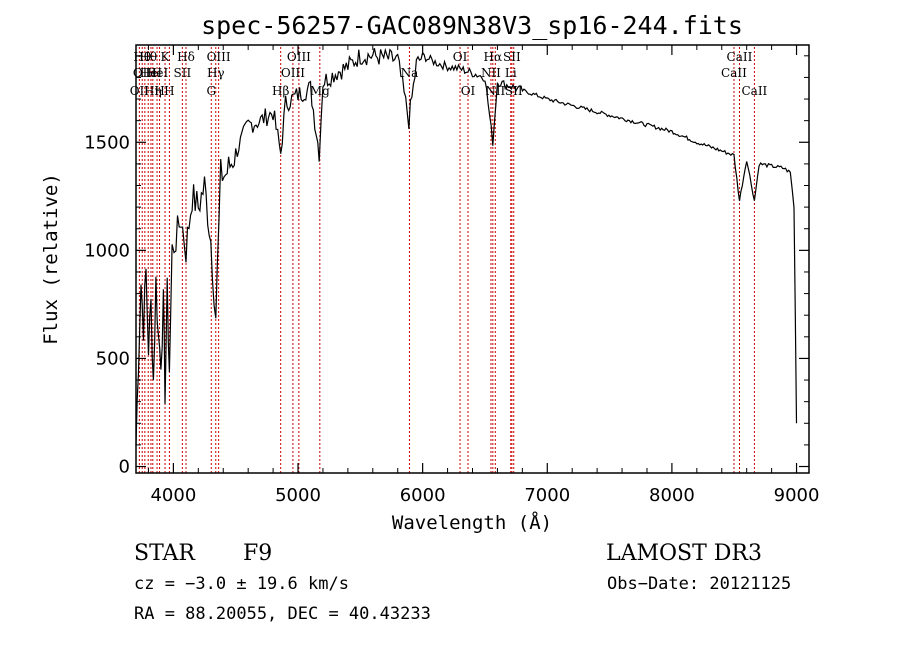 The image size is (900, 649). What do you see at coordinates (298, 495) in the screenshot?
I see `x-tick-label: 5000` at bounding box center [298, 495].